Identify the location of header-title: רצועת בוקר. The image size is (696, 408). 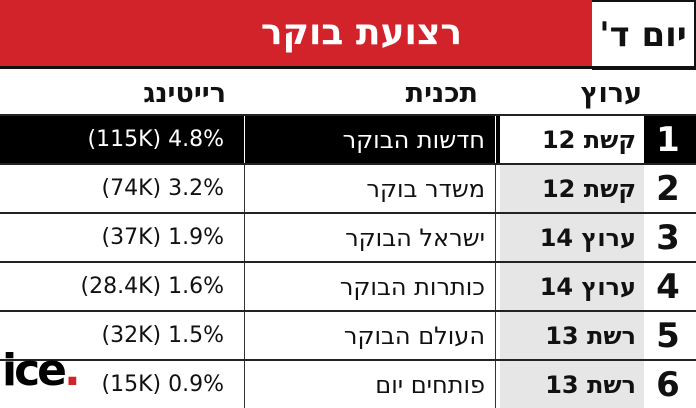
(361, 32).